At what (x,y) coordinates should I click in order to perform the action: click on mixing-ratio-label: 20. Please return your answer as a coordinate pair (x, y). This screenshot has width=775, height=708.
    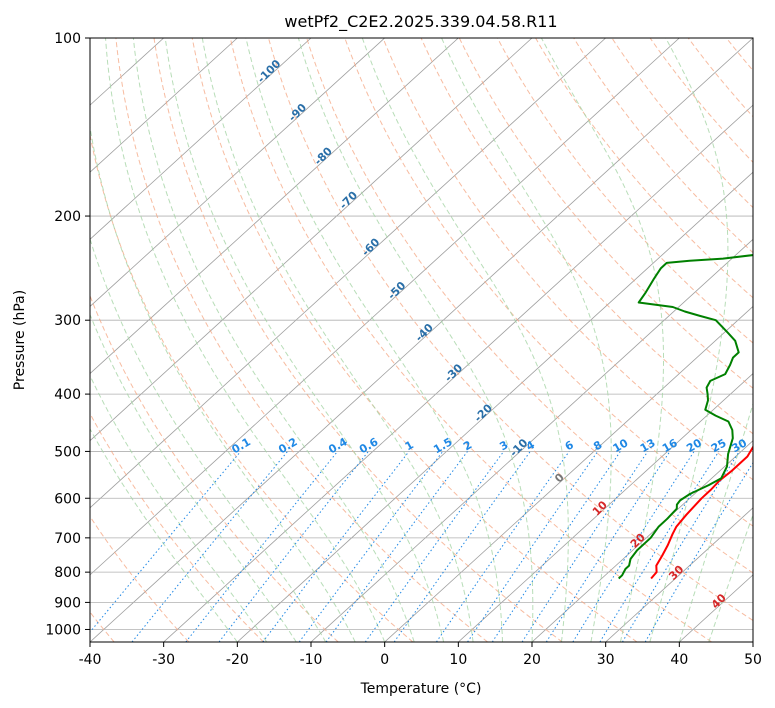
    Looking at the image, I should click on (694, 445).